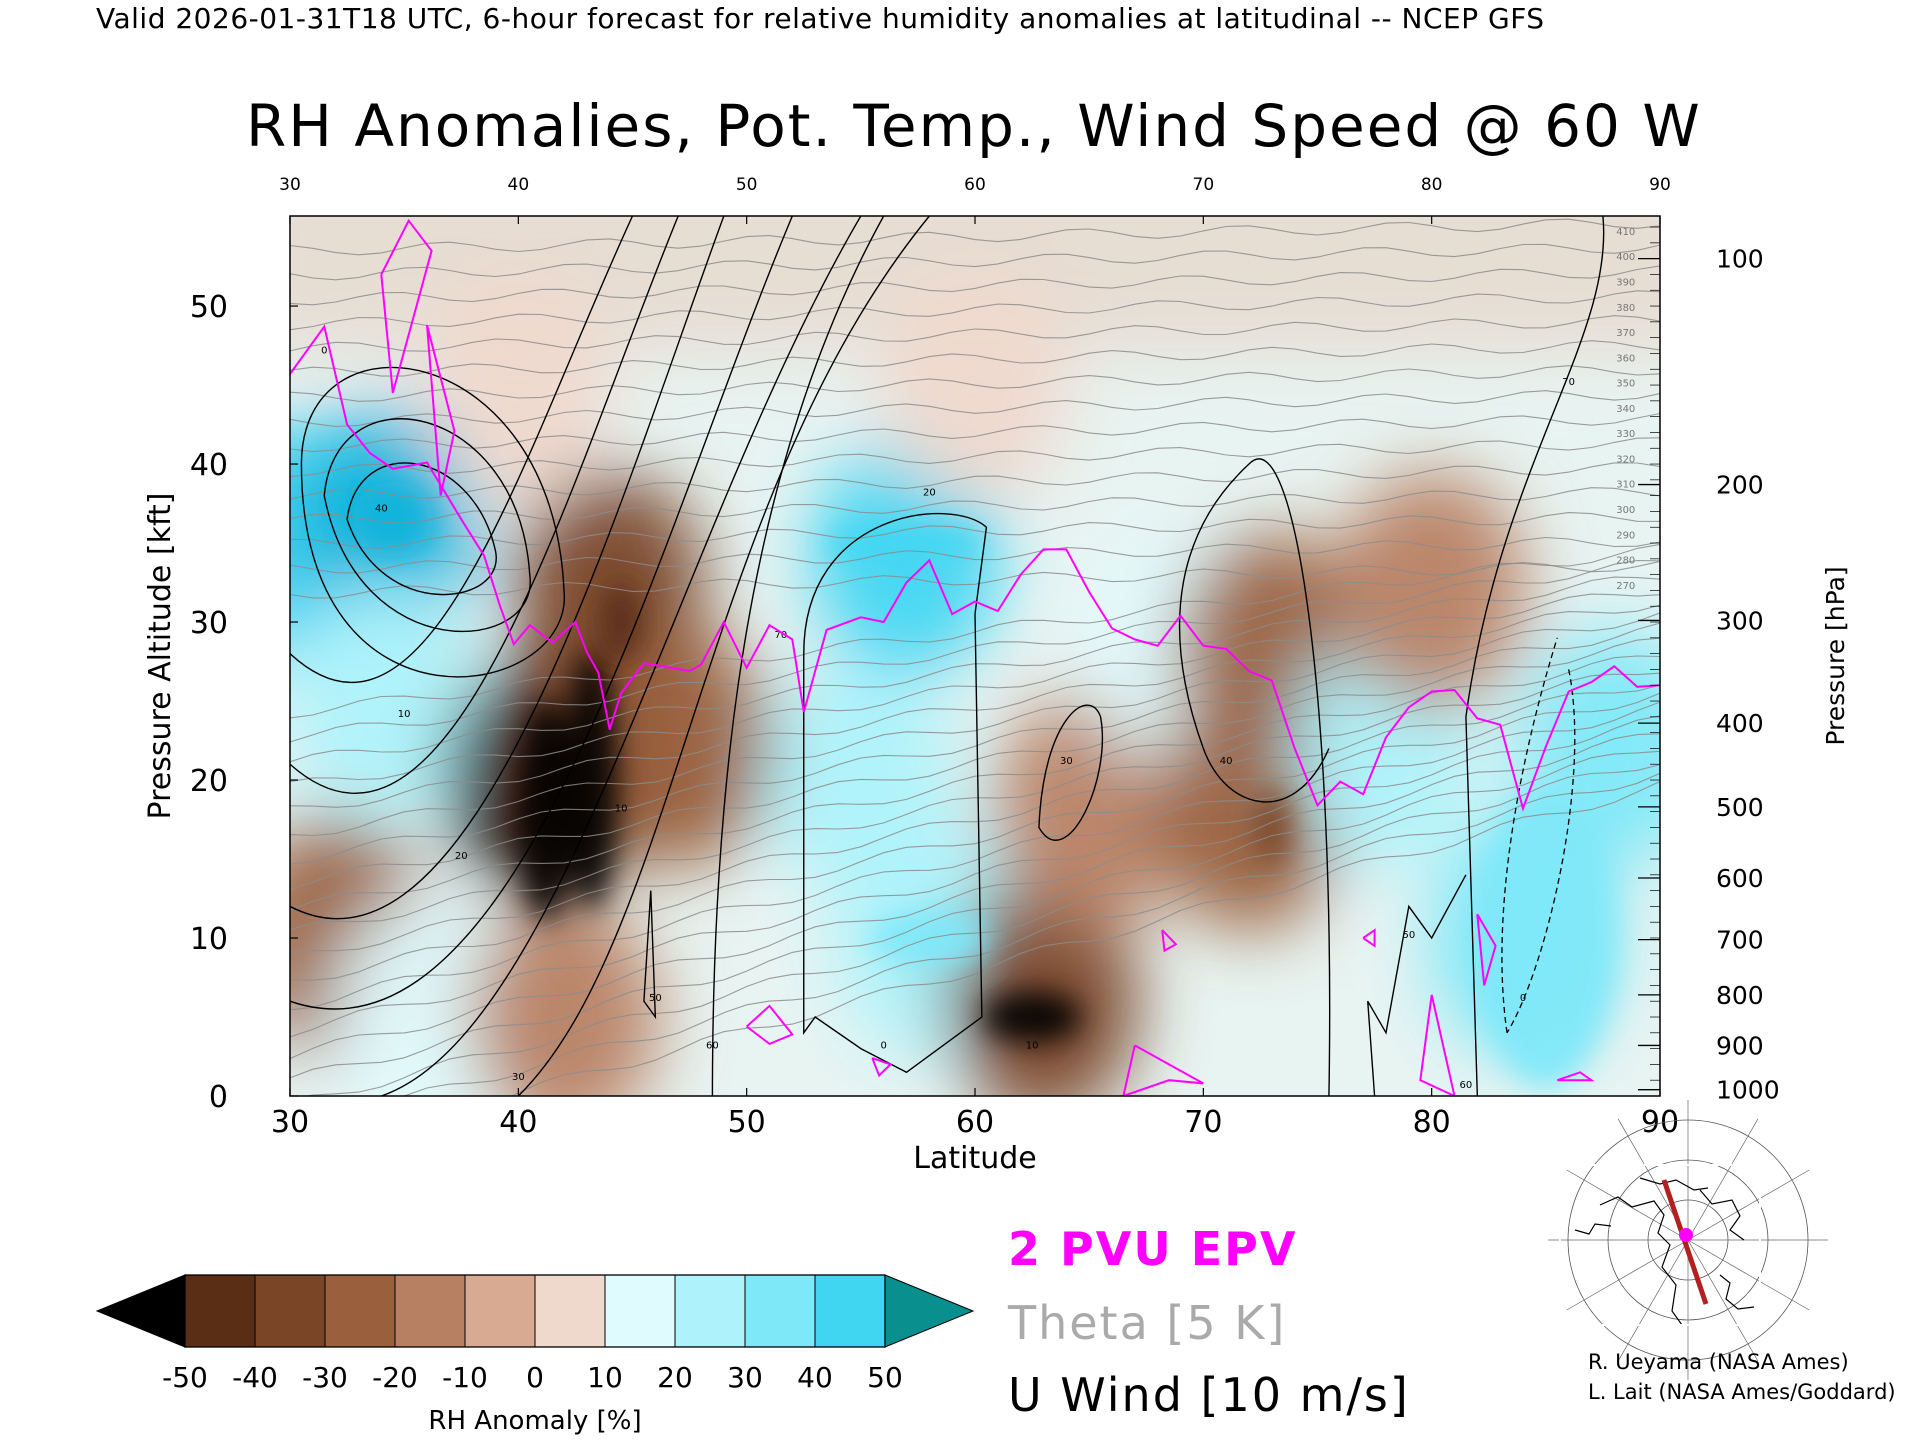 Image resolution: width=1920 pixels, height=1440 pixels. Describe the element at coordinates (1568, 382) in the screenshot. I see `u-wind-label-15: 70` at that location.